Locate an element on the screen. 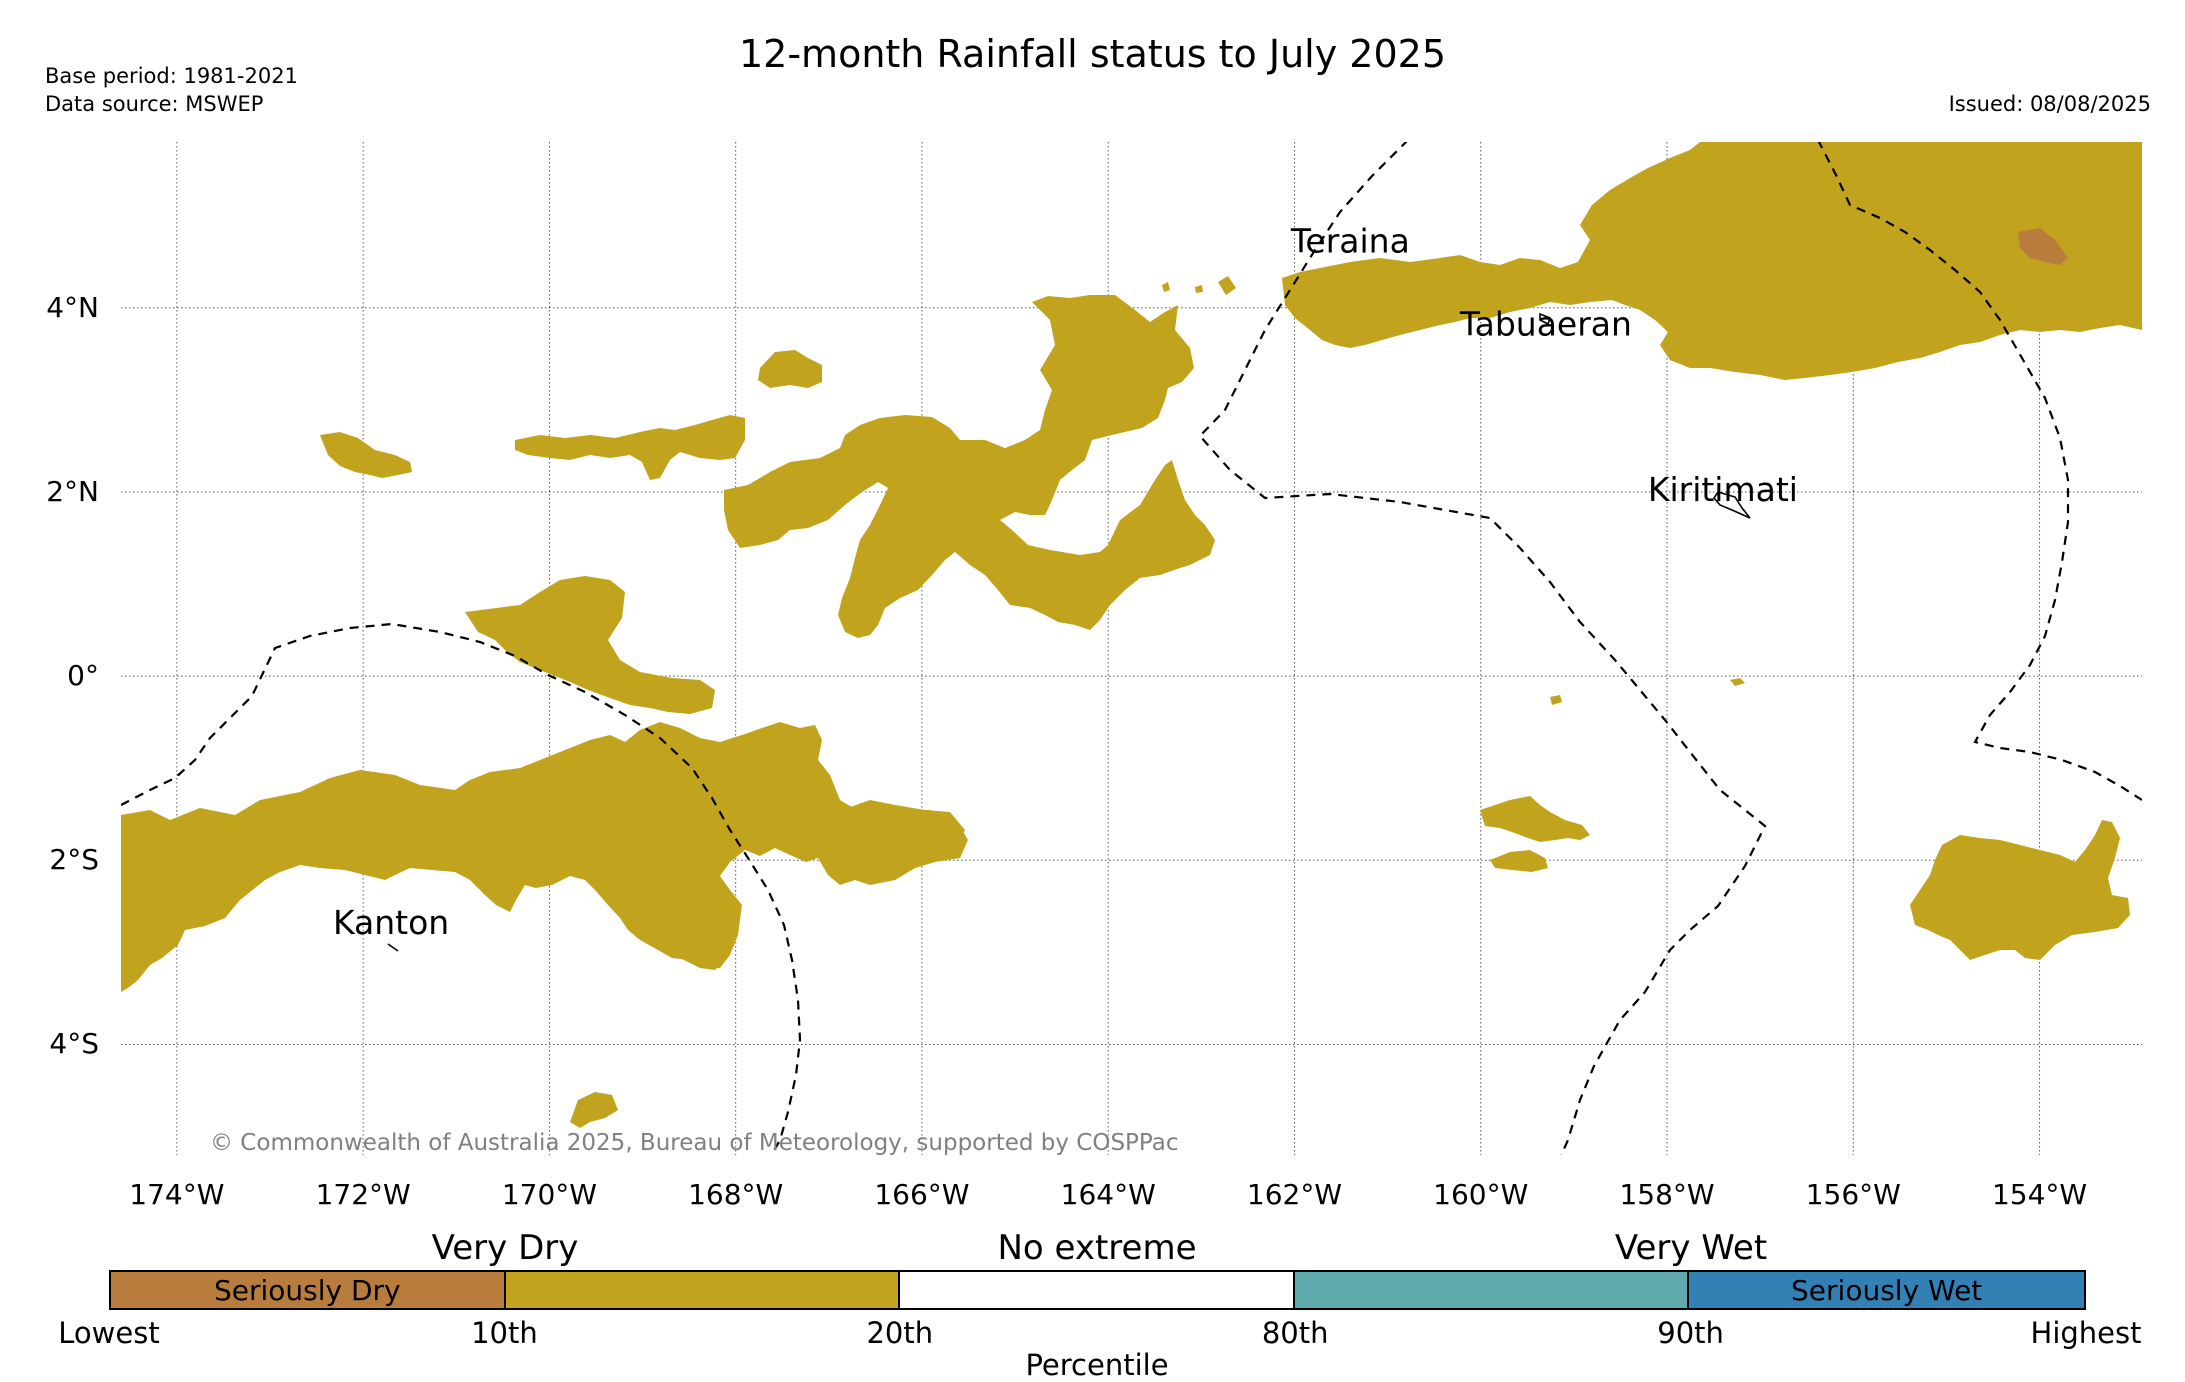 The image size is (2185, 1382). map-title: 12-month Rainfall status to July 2025 is located at coordinates (1092, 54).